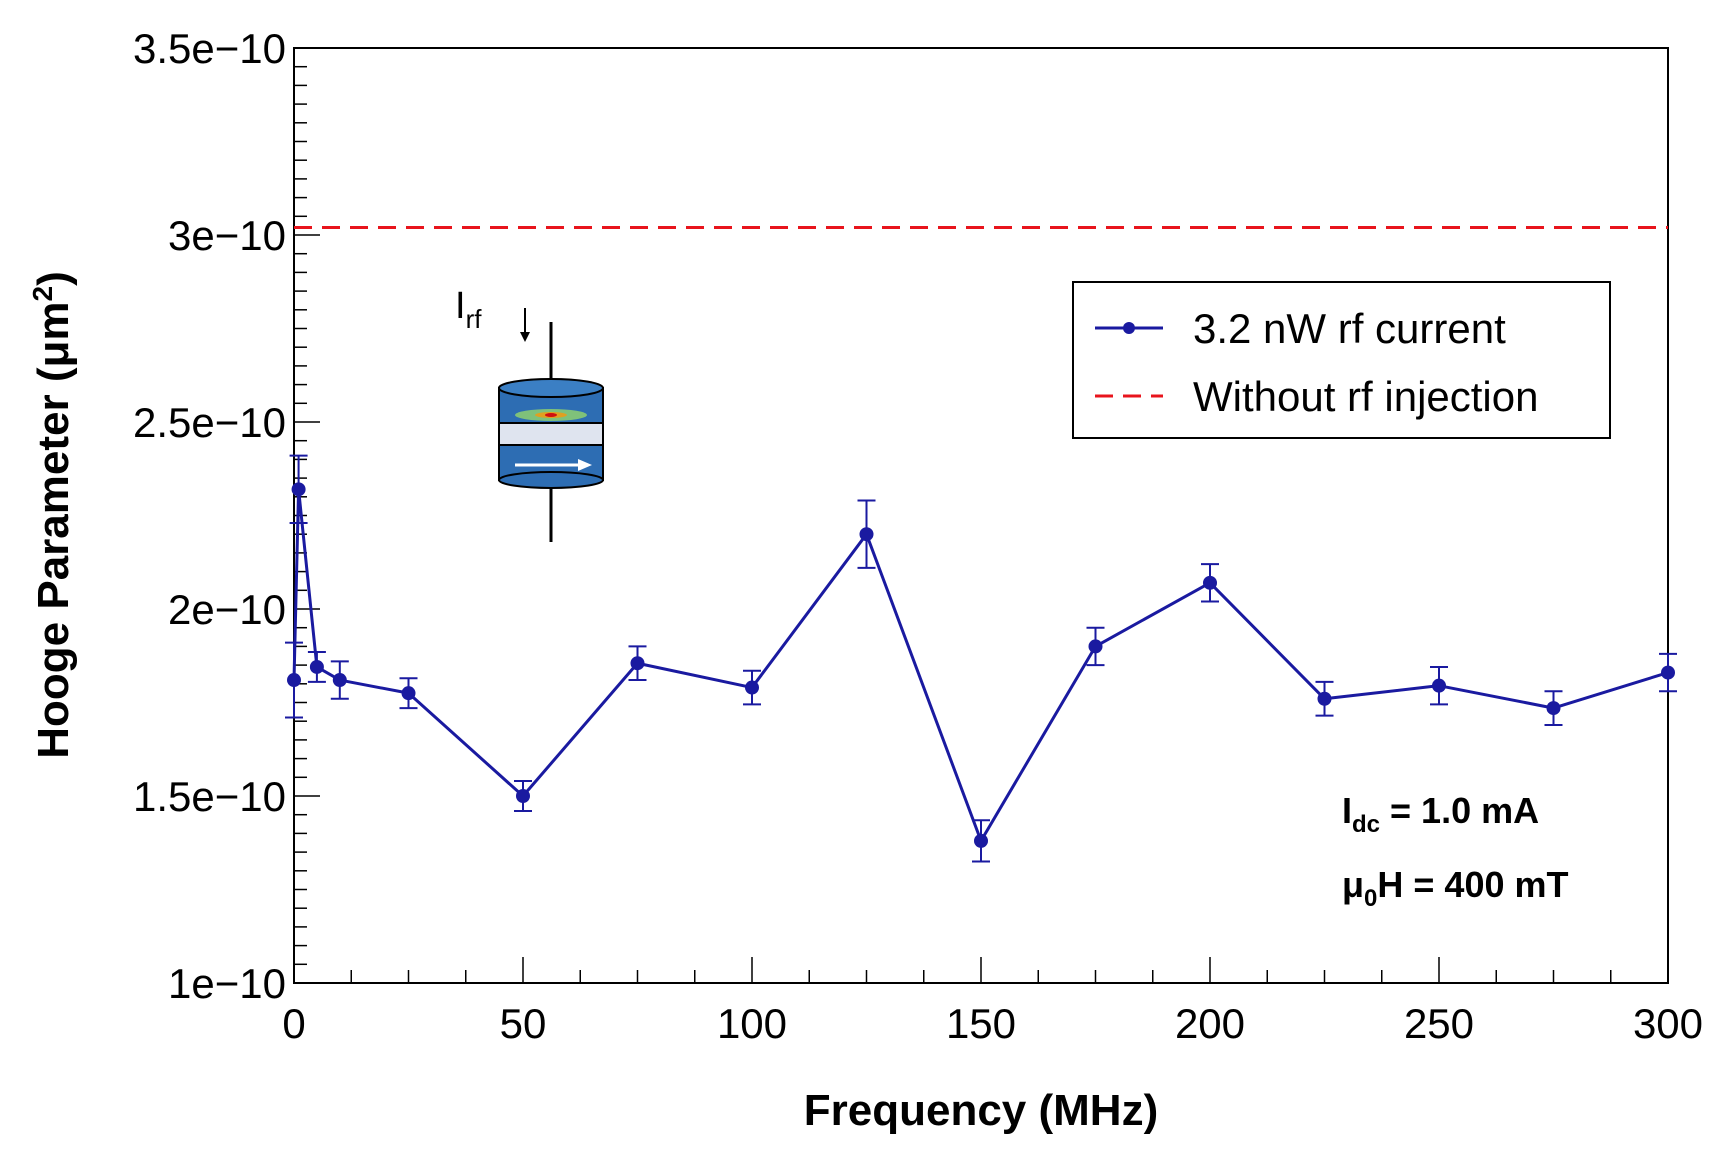 Image resolution: width=1713 pixels, height=1152 pixels. I want to click on y-tick-label: 2e−10, so click(227, 609).